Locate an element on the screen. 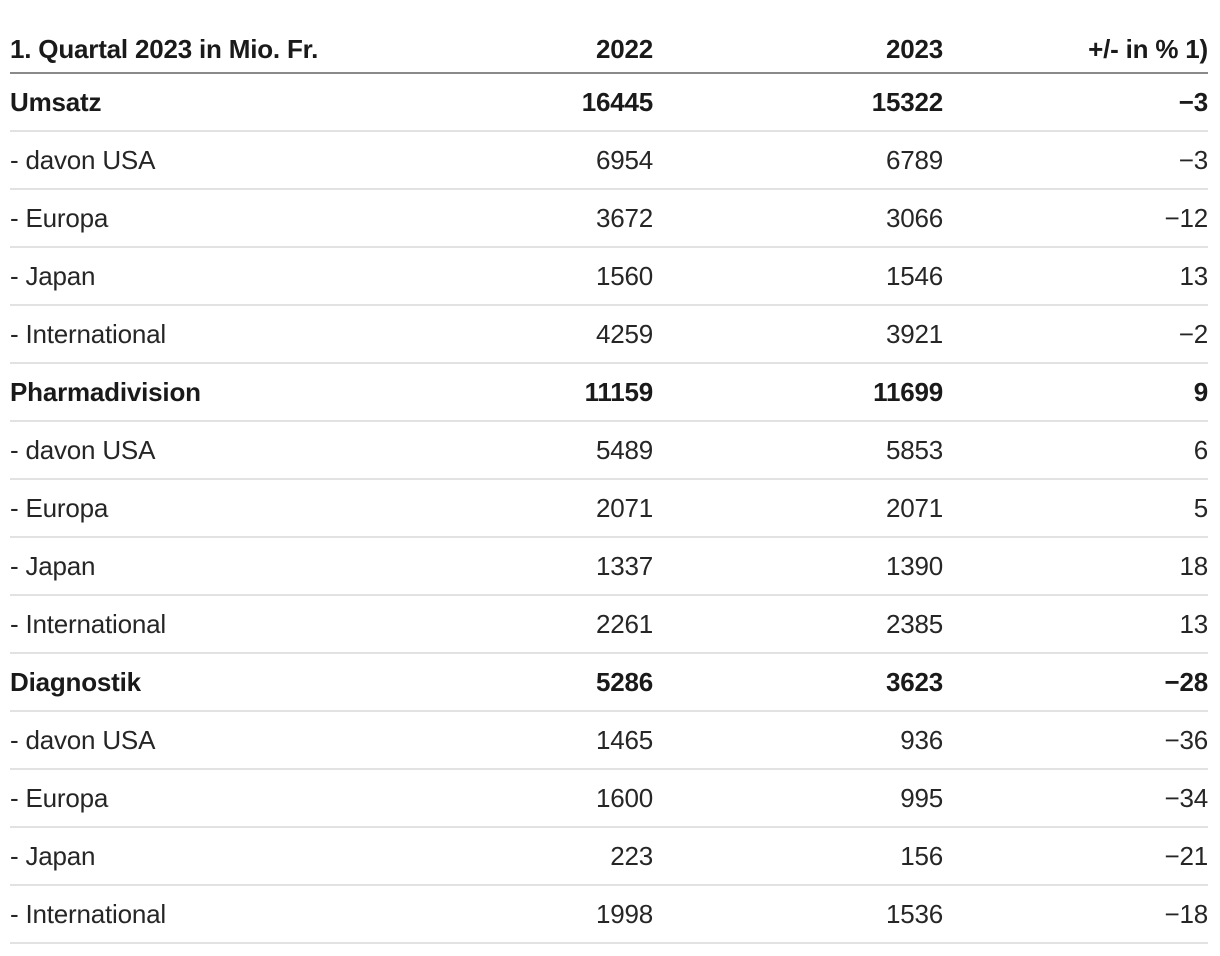 This screenshot has height=956, width=1220. row-label: Pharmadivision is located at coordinates (190, 392).